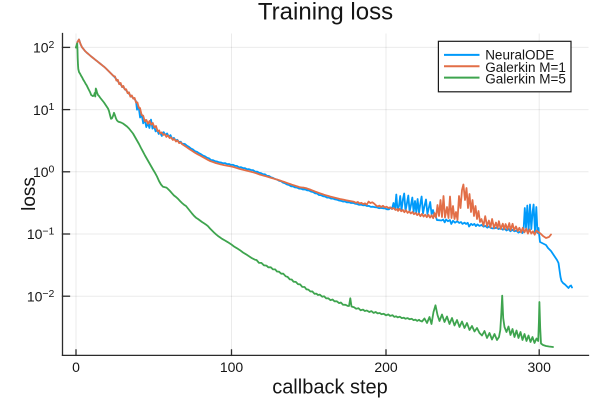 This screenshot has width=600, height=400. I want to click on svg-text: Training loss, so click(325, 12).